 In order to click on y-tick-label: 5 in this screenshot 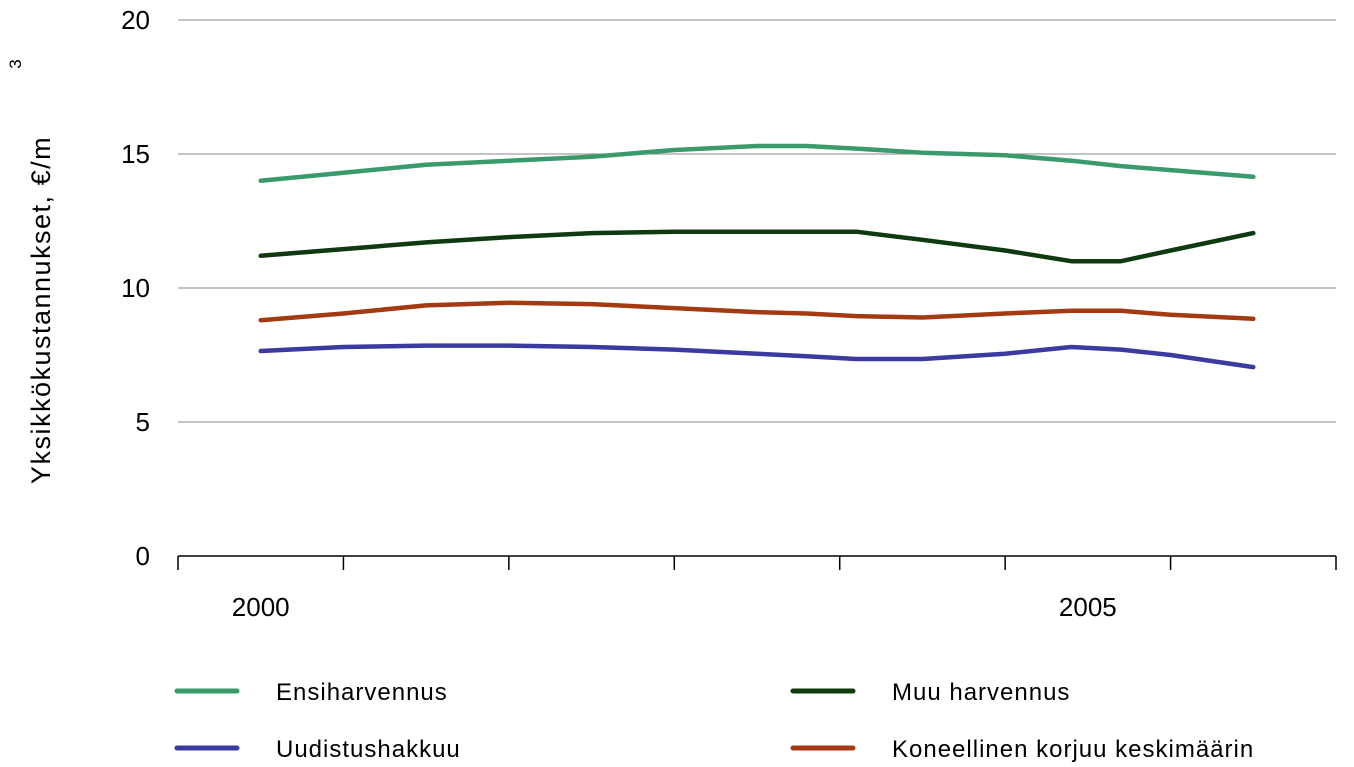, I will do `click(143, 422)`.